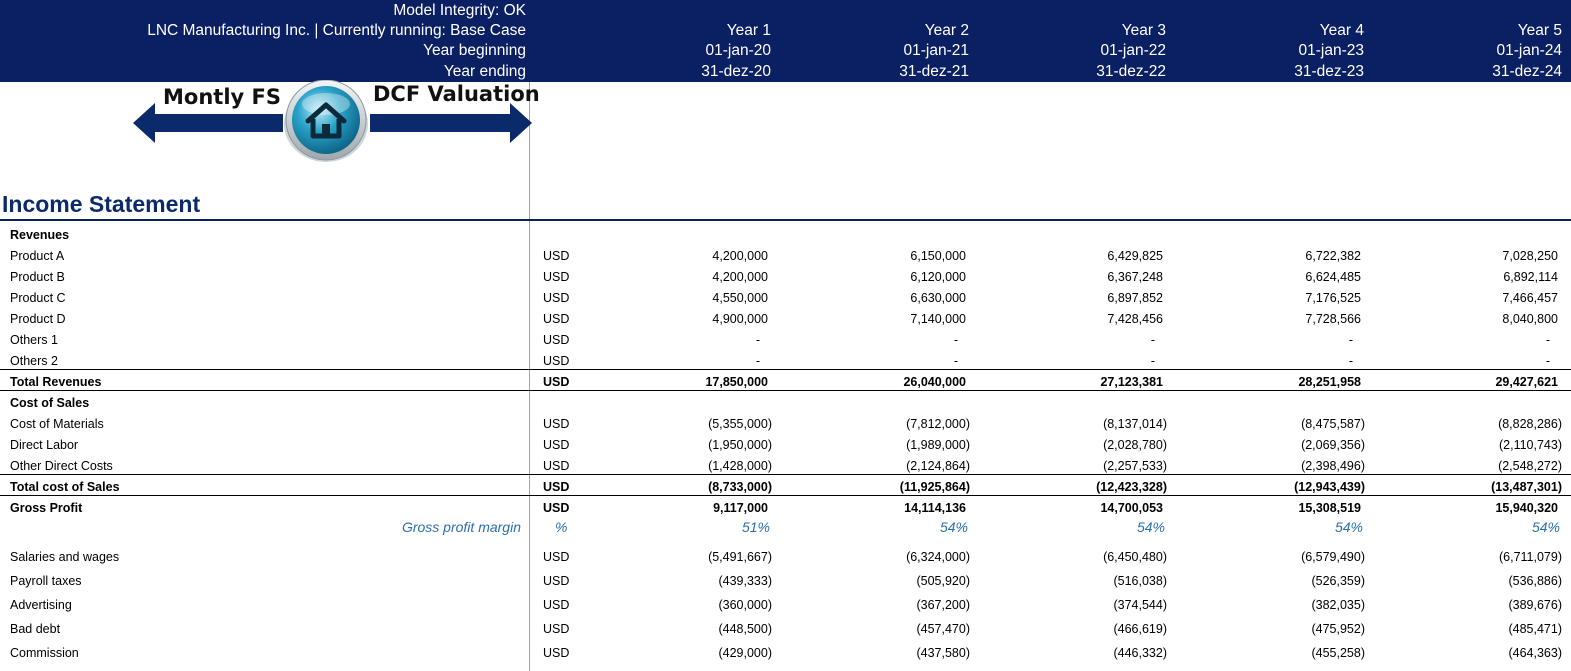 Image resolution: width=1571 pixels, height=671 pixels. I want to click on cell-year-1: (1,428,000), so click(740, 466).